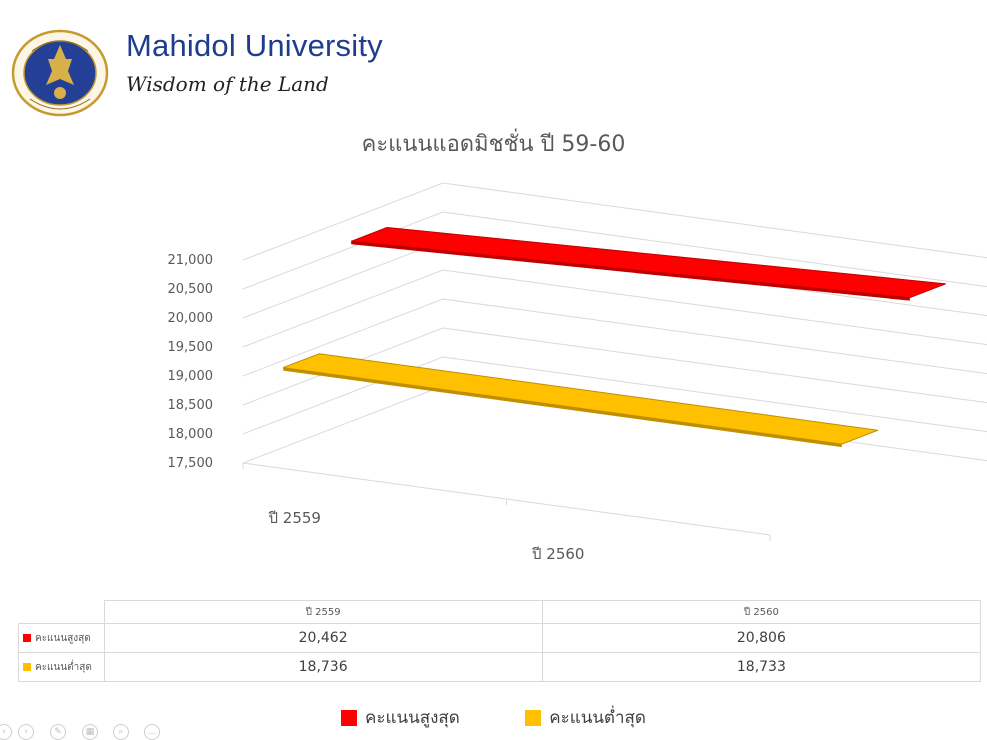  What do you see at coordinates (27, 637) in the screenshot?
I see `legend-key-max-swatch` at bounding box center [27, 637].